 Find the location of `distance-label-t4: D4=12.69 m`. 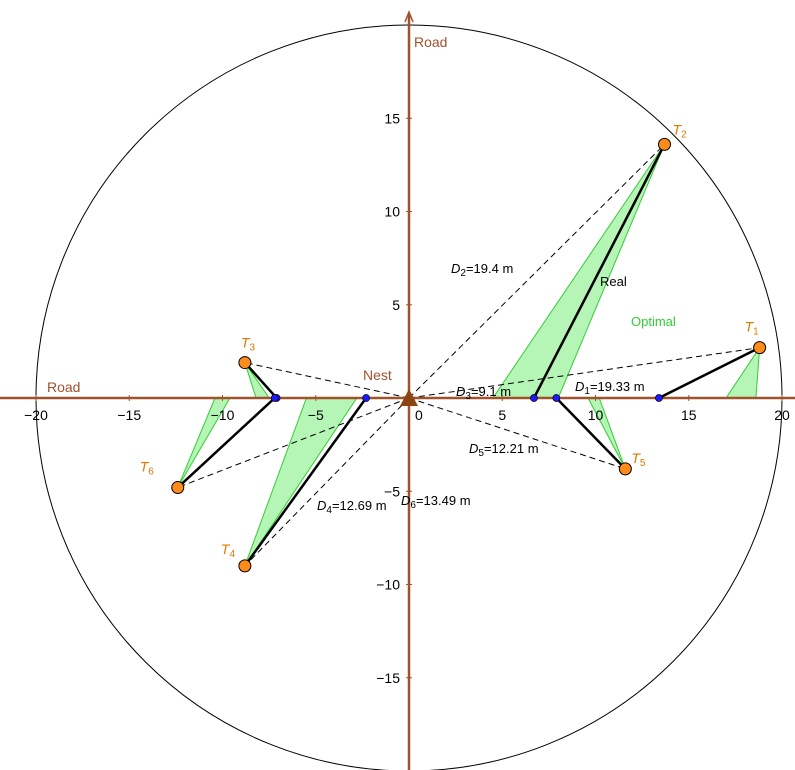

distance-label-t4: D4=12.69 m is located at coordinates (352, 507).